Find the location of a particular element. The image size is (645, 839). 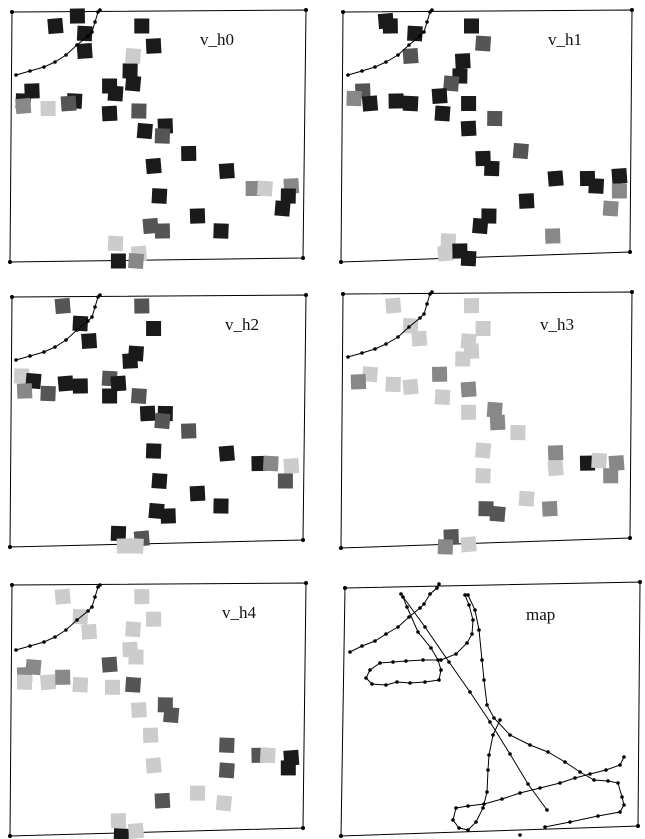

panel-title: v_h1 is located at coordinates (565, 39).